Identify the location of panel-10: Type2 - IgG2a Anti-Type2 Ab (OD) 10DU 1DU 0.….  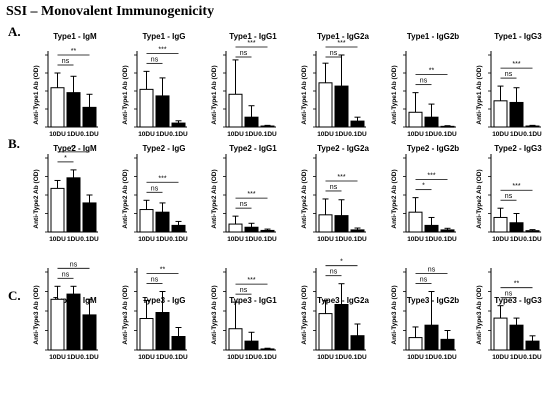
(335, 193).